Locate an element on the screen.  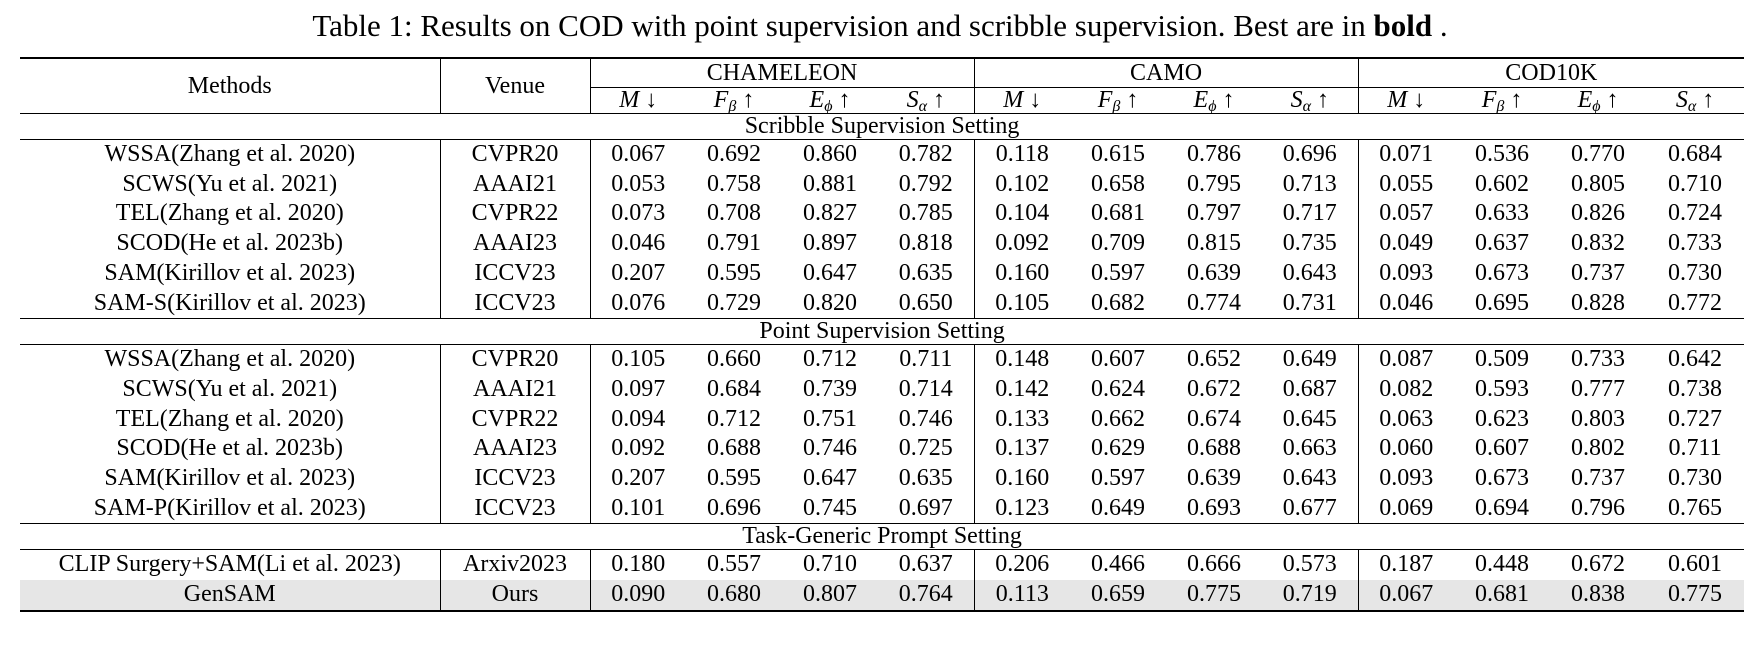
metric-value: 0.601 is located at coordinates (1695, 564).